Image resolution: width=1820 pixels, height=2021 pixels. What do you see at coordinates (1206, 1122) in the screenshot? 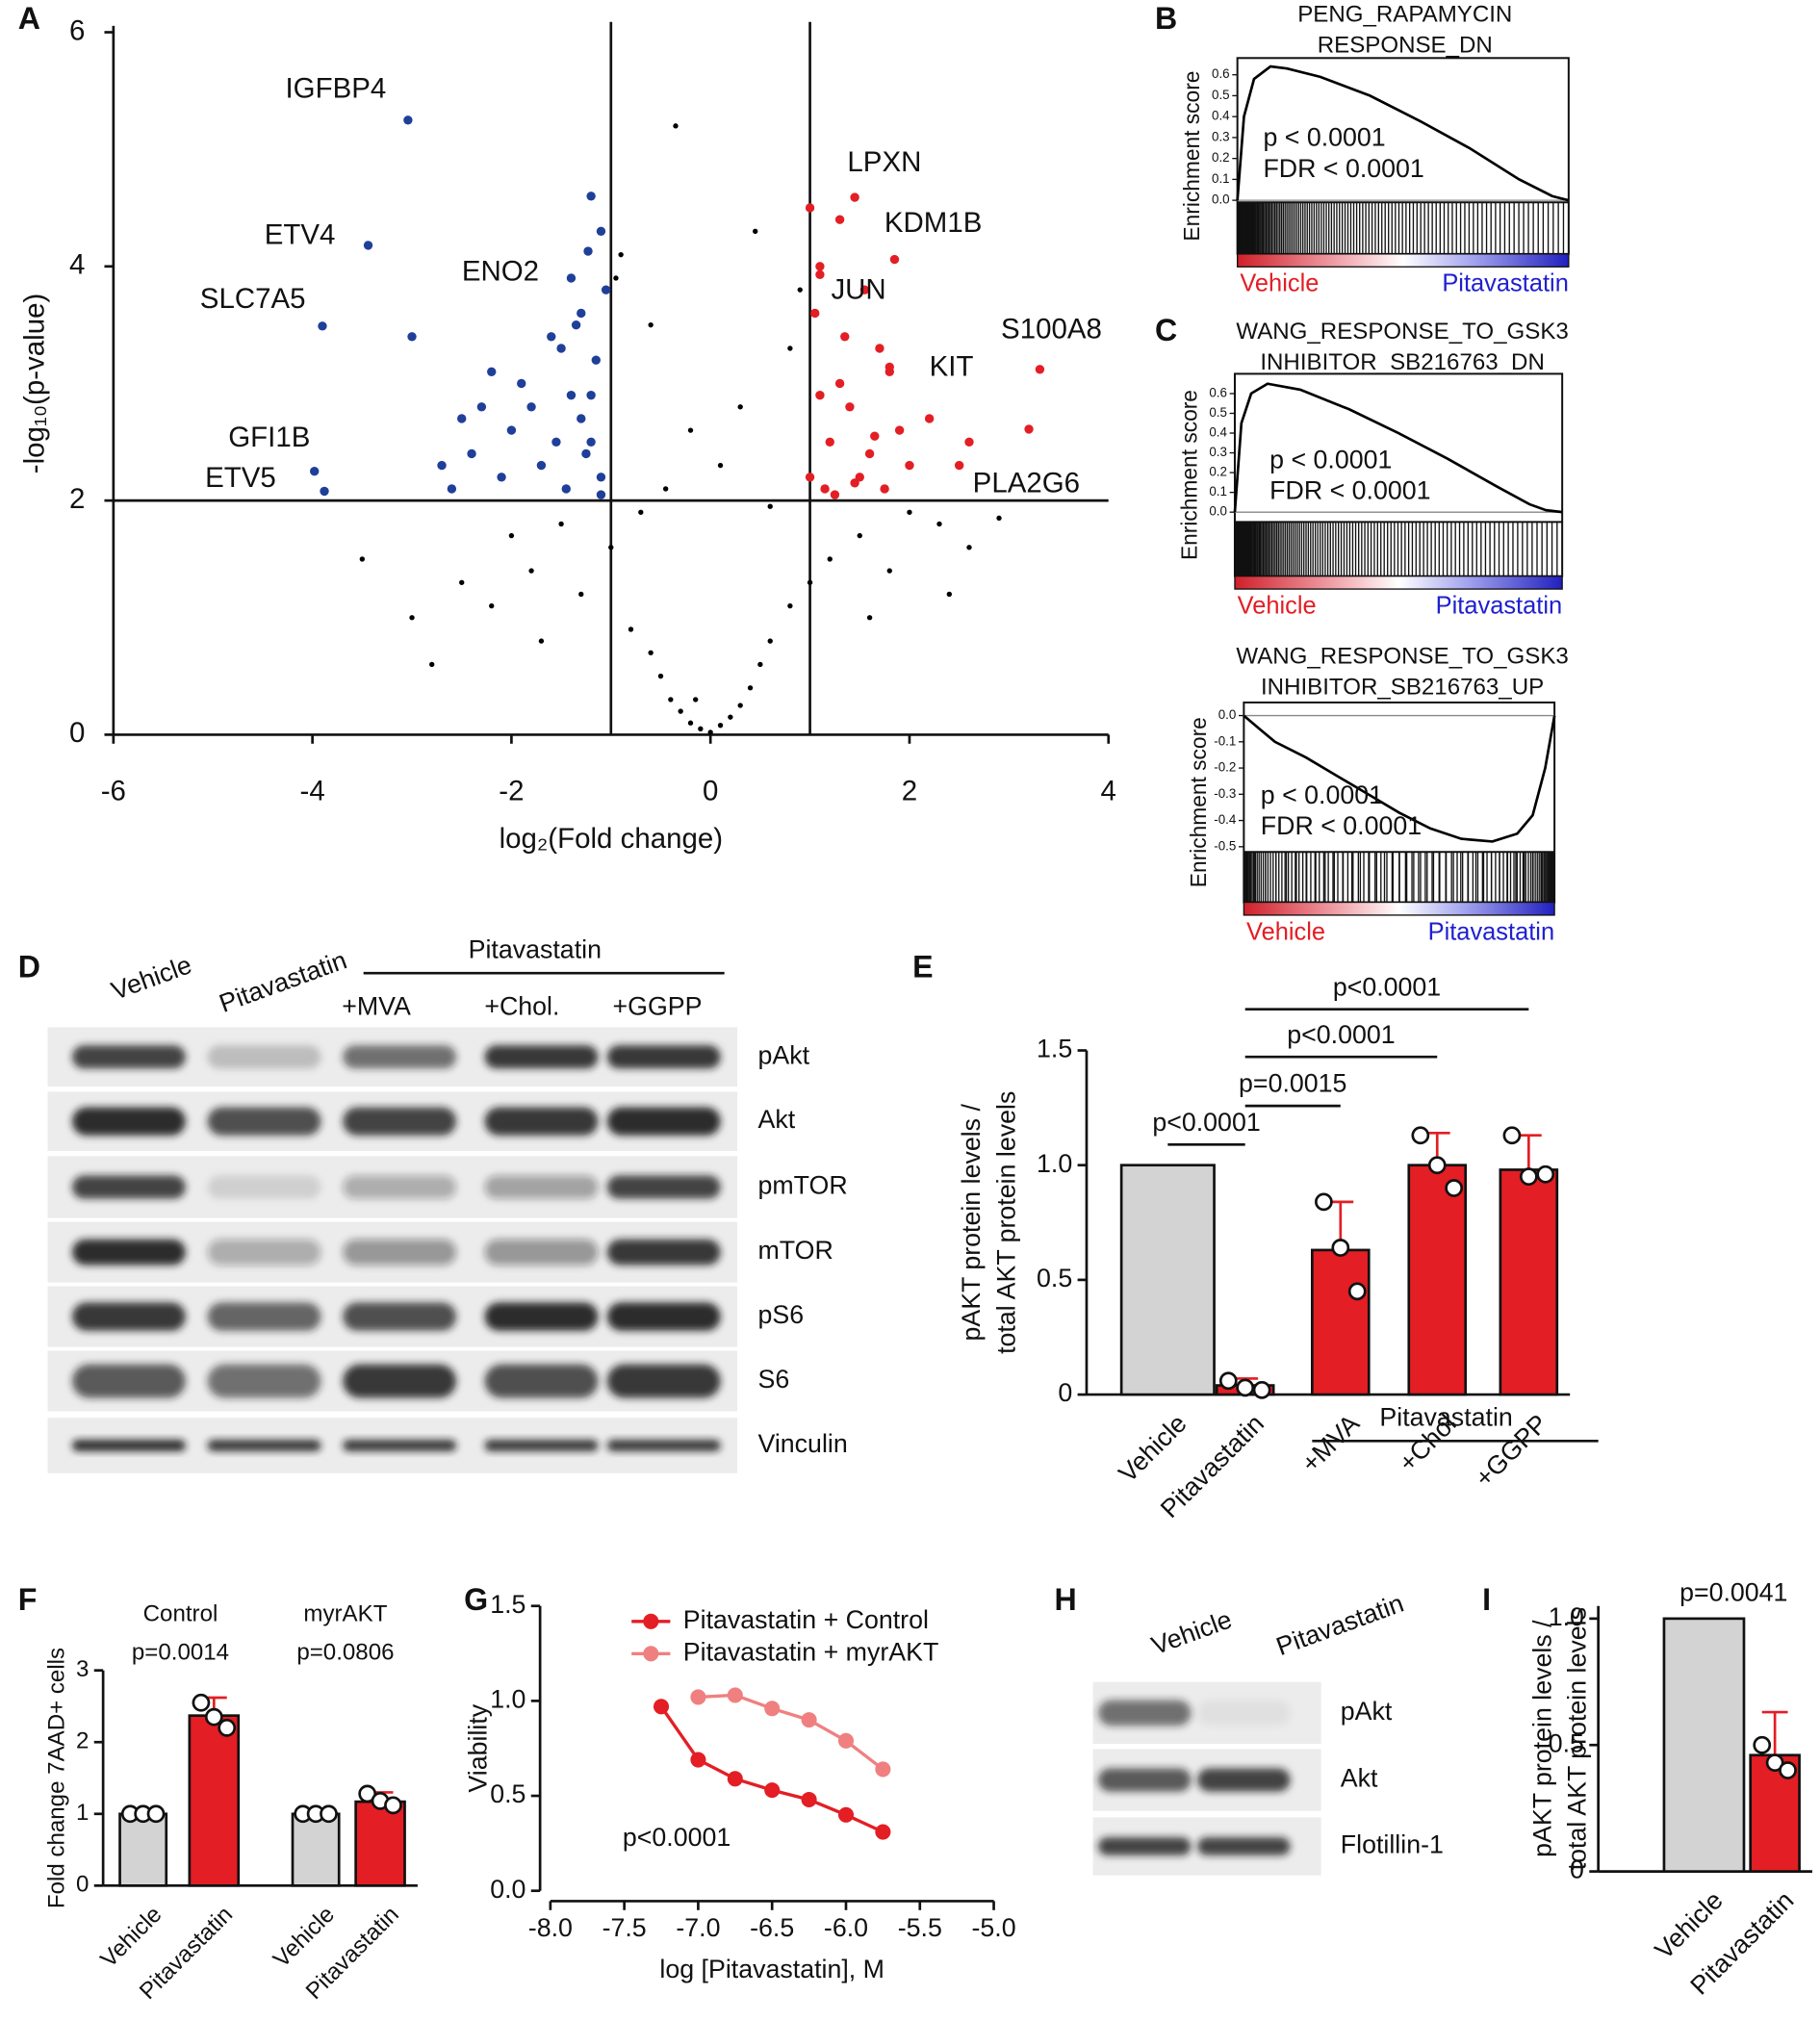
I see `p-value-label: p<0.0001` at bounding box center [1206, 1122].